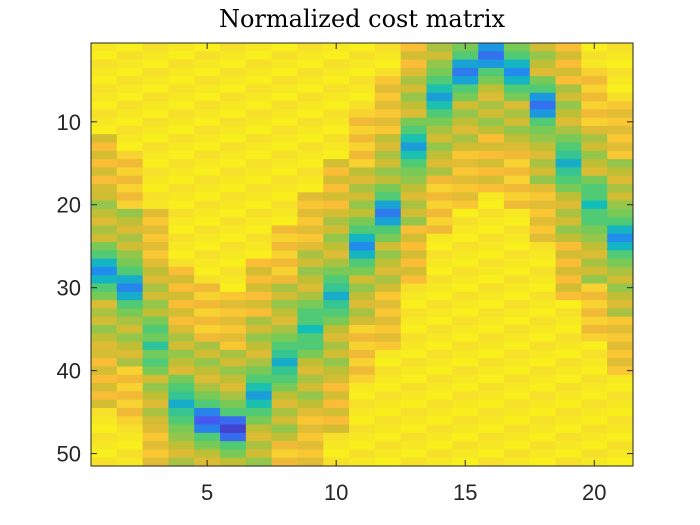 The image size is (700, 525). What do you see at coordinates (465, 492) in the screenshot?
I see `x-tick-label: 15` at bounding box center [465, 492].